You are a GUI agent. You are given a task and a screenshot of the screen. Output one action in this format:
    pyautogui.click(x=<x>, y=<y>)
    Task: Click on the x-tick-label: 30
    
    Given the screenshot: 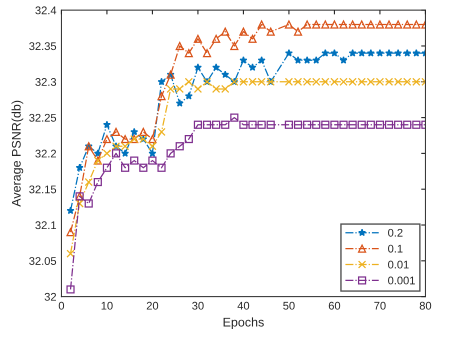 What is the action you would take?
    pyautogui.click(x=198, y=306)
    